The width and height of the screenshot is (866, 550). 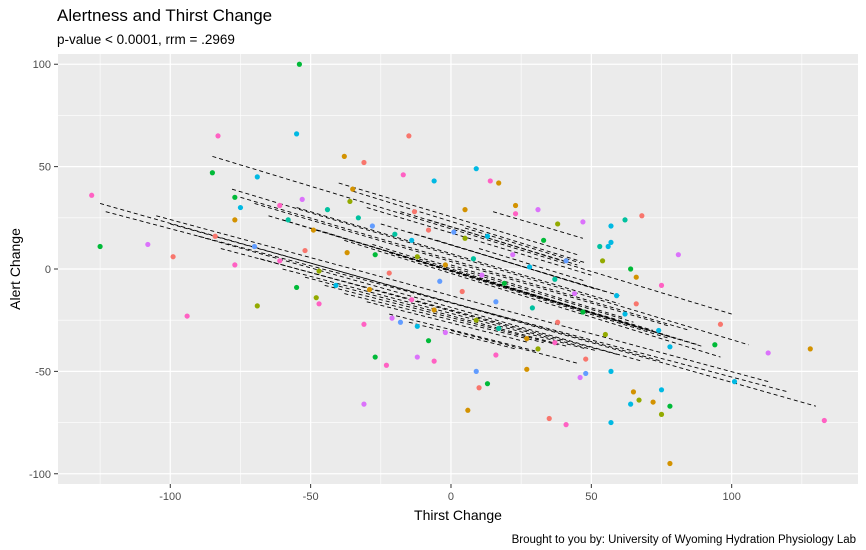 What do you see at coordinates (165, 15) in the screenshot?
I see `chart-title: Alertness and Thirst Change` at bounding box center [165, 15].